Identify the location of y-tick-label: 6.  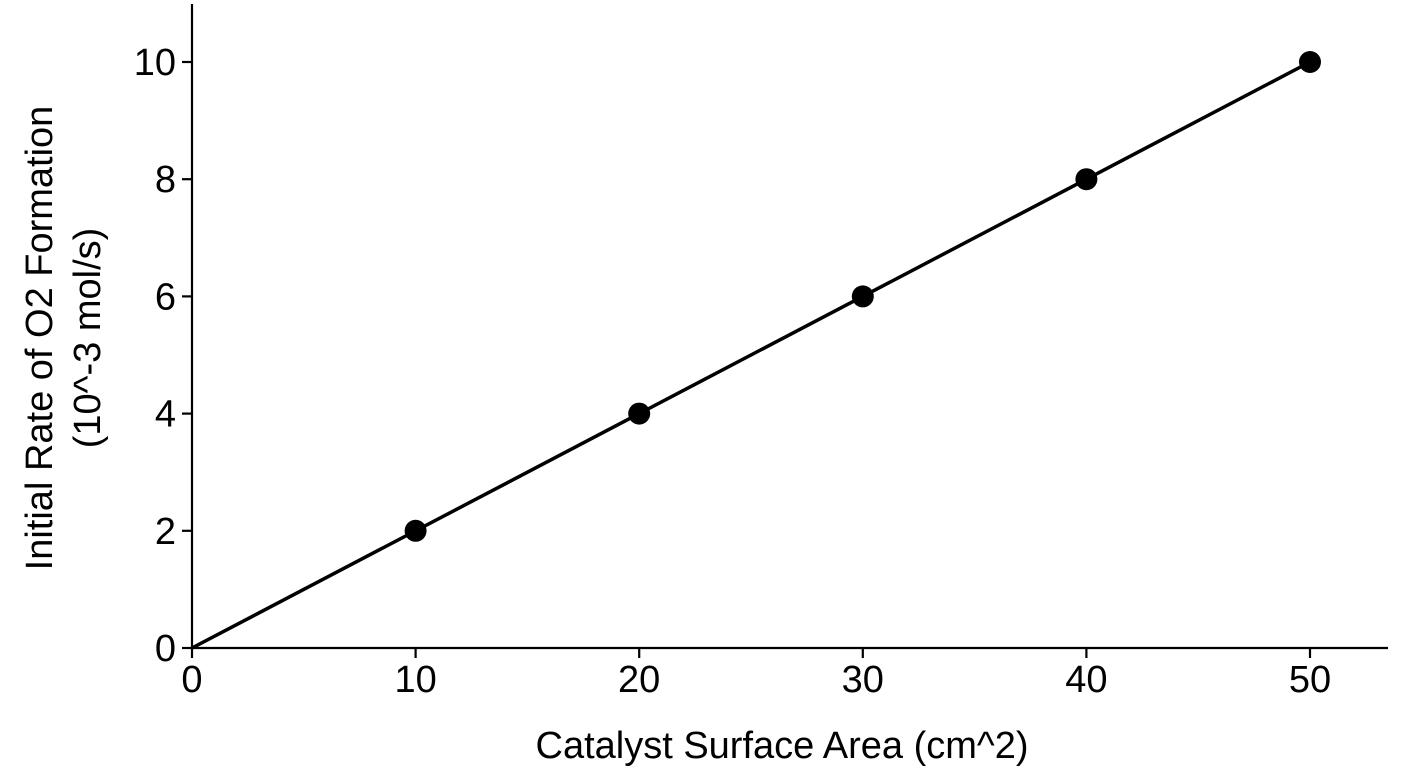
(165, 297).